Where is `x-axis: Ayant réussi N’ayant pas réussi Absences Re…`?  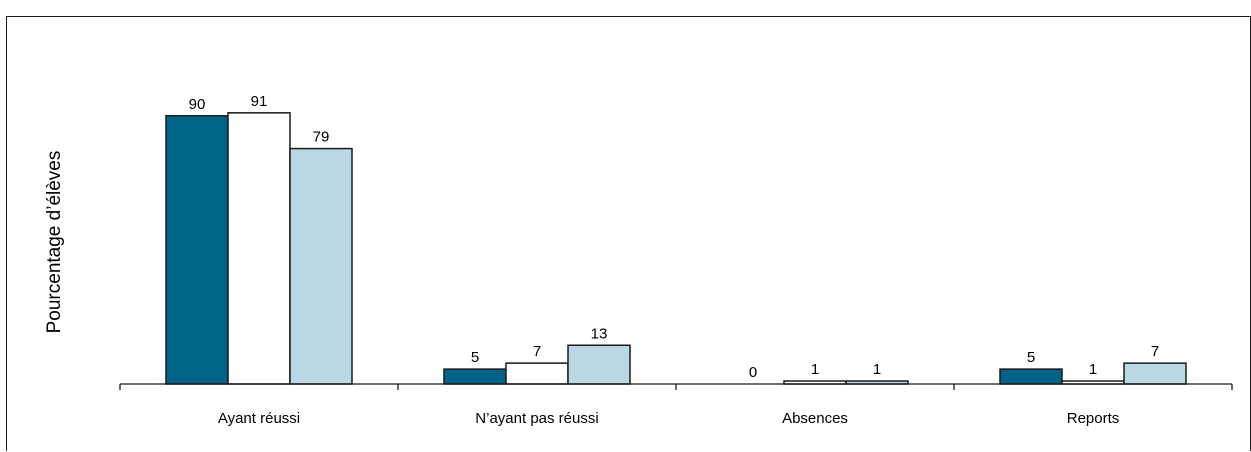 x-axis: Ayant réussi N’ayant pas réussi Absences Re… is located at coordinates (676, 405).